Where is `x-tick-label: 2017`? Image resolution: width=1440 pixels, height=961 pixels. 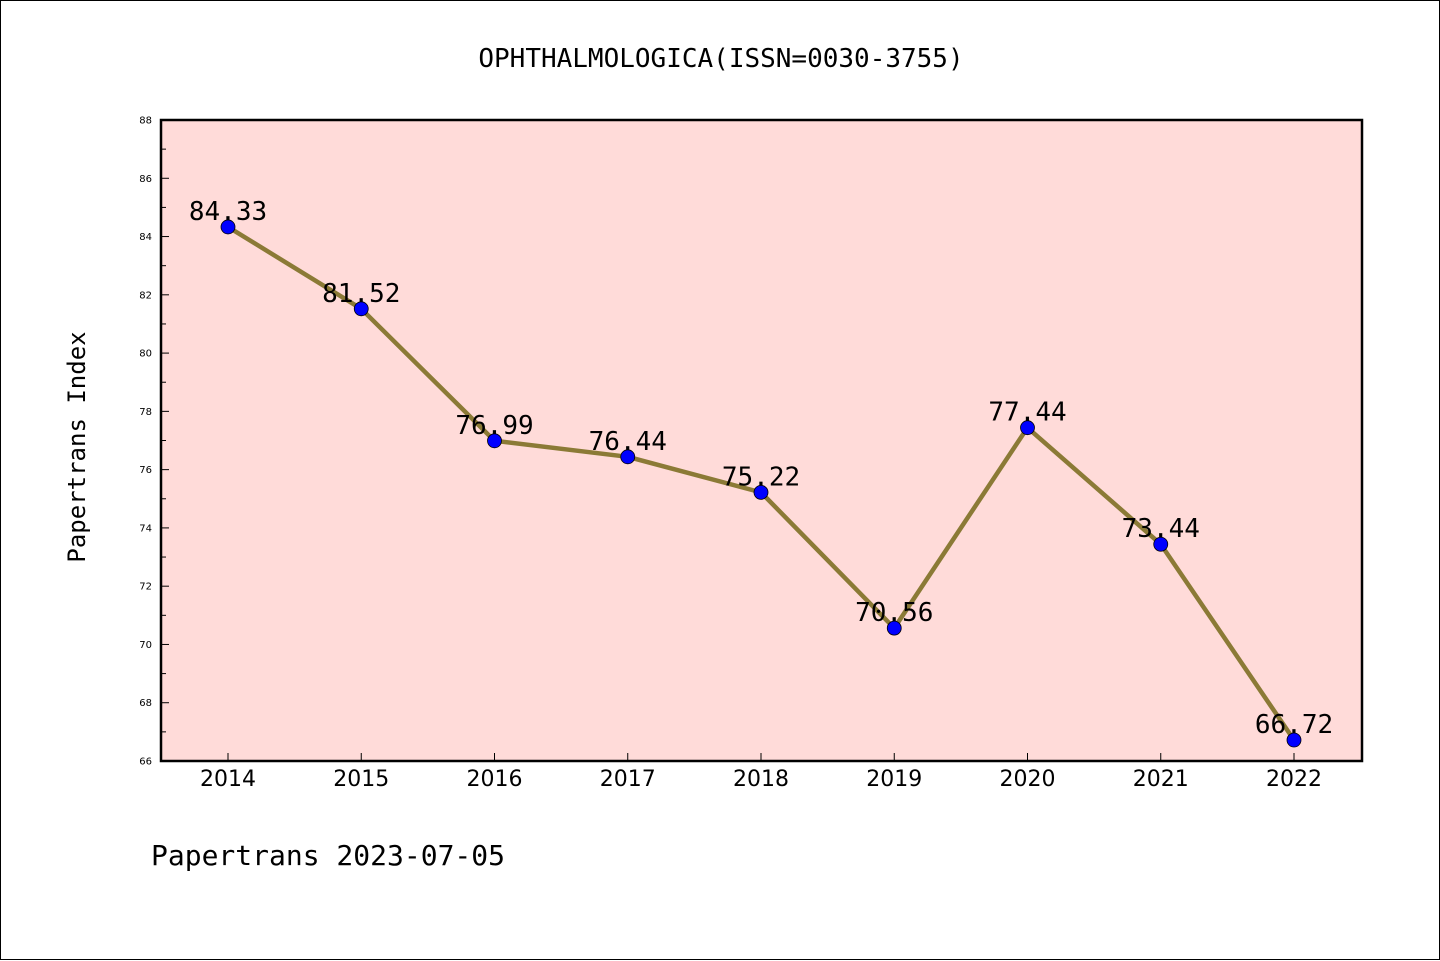 x-tick-label: 2017 is located at coordinates (628, 779).